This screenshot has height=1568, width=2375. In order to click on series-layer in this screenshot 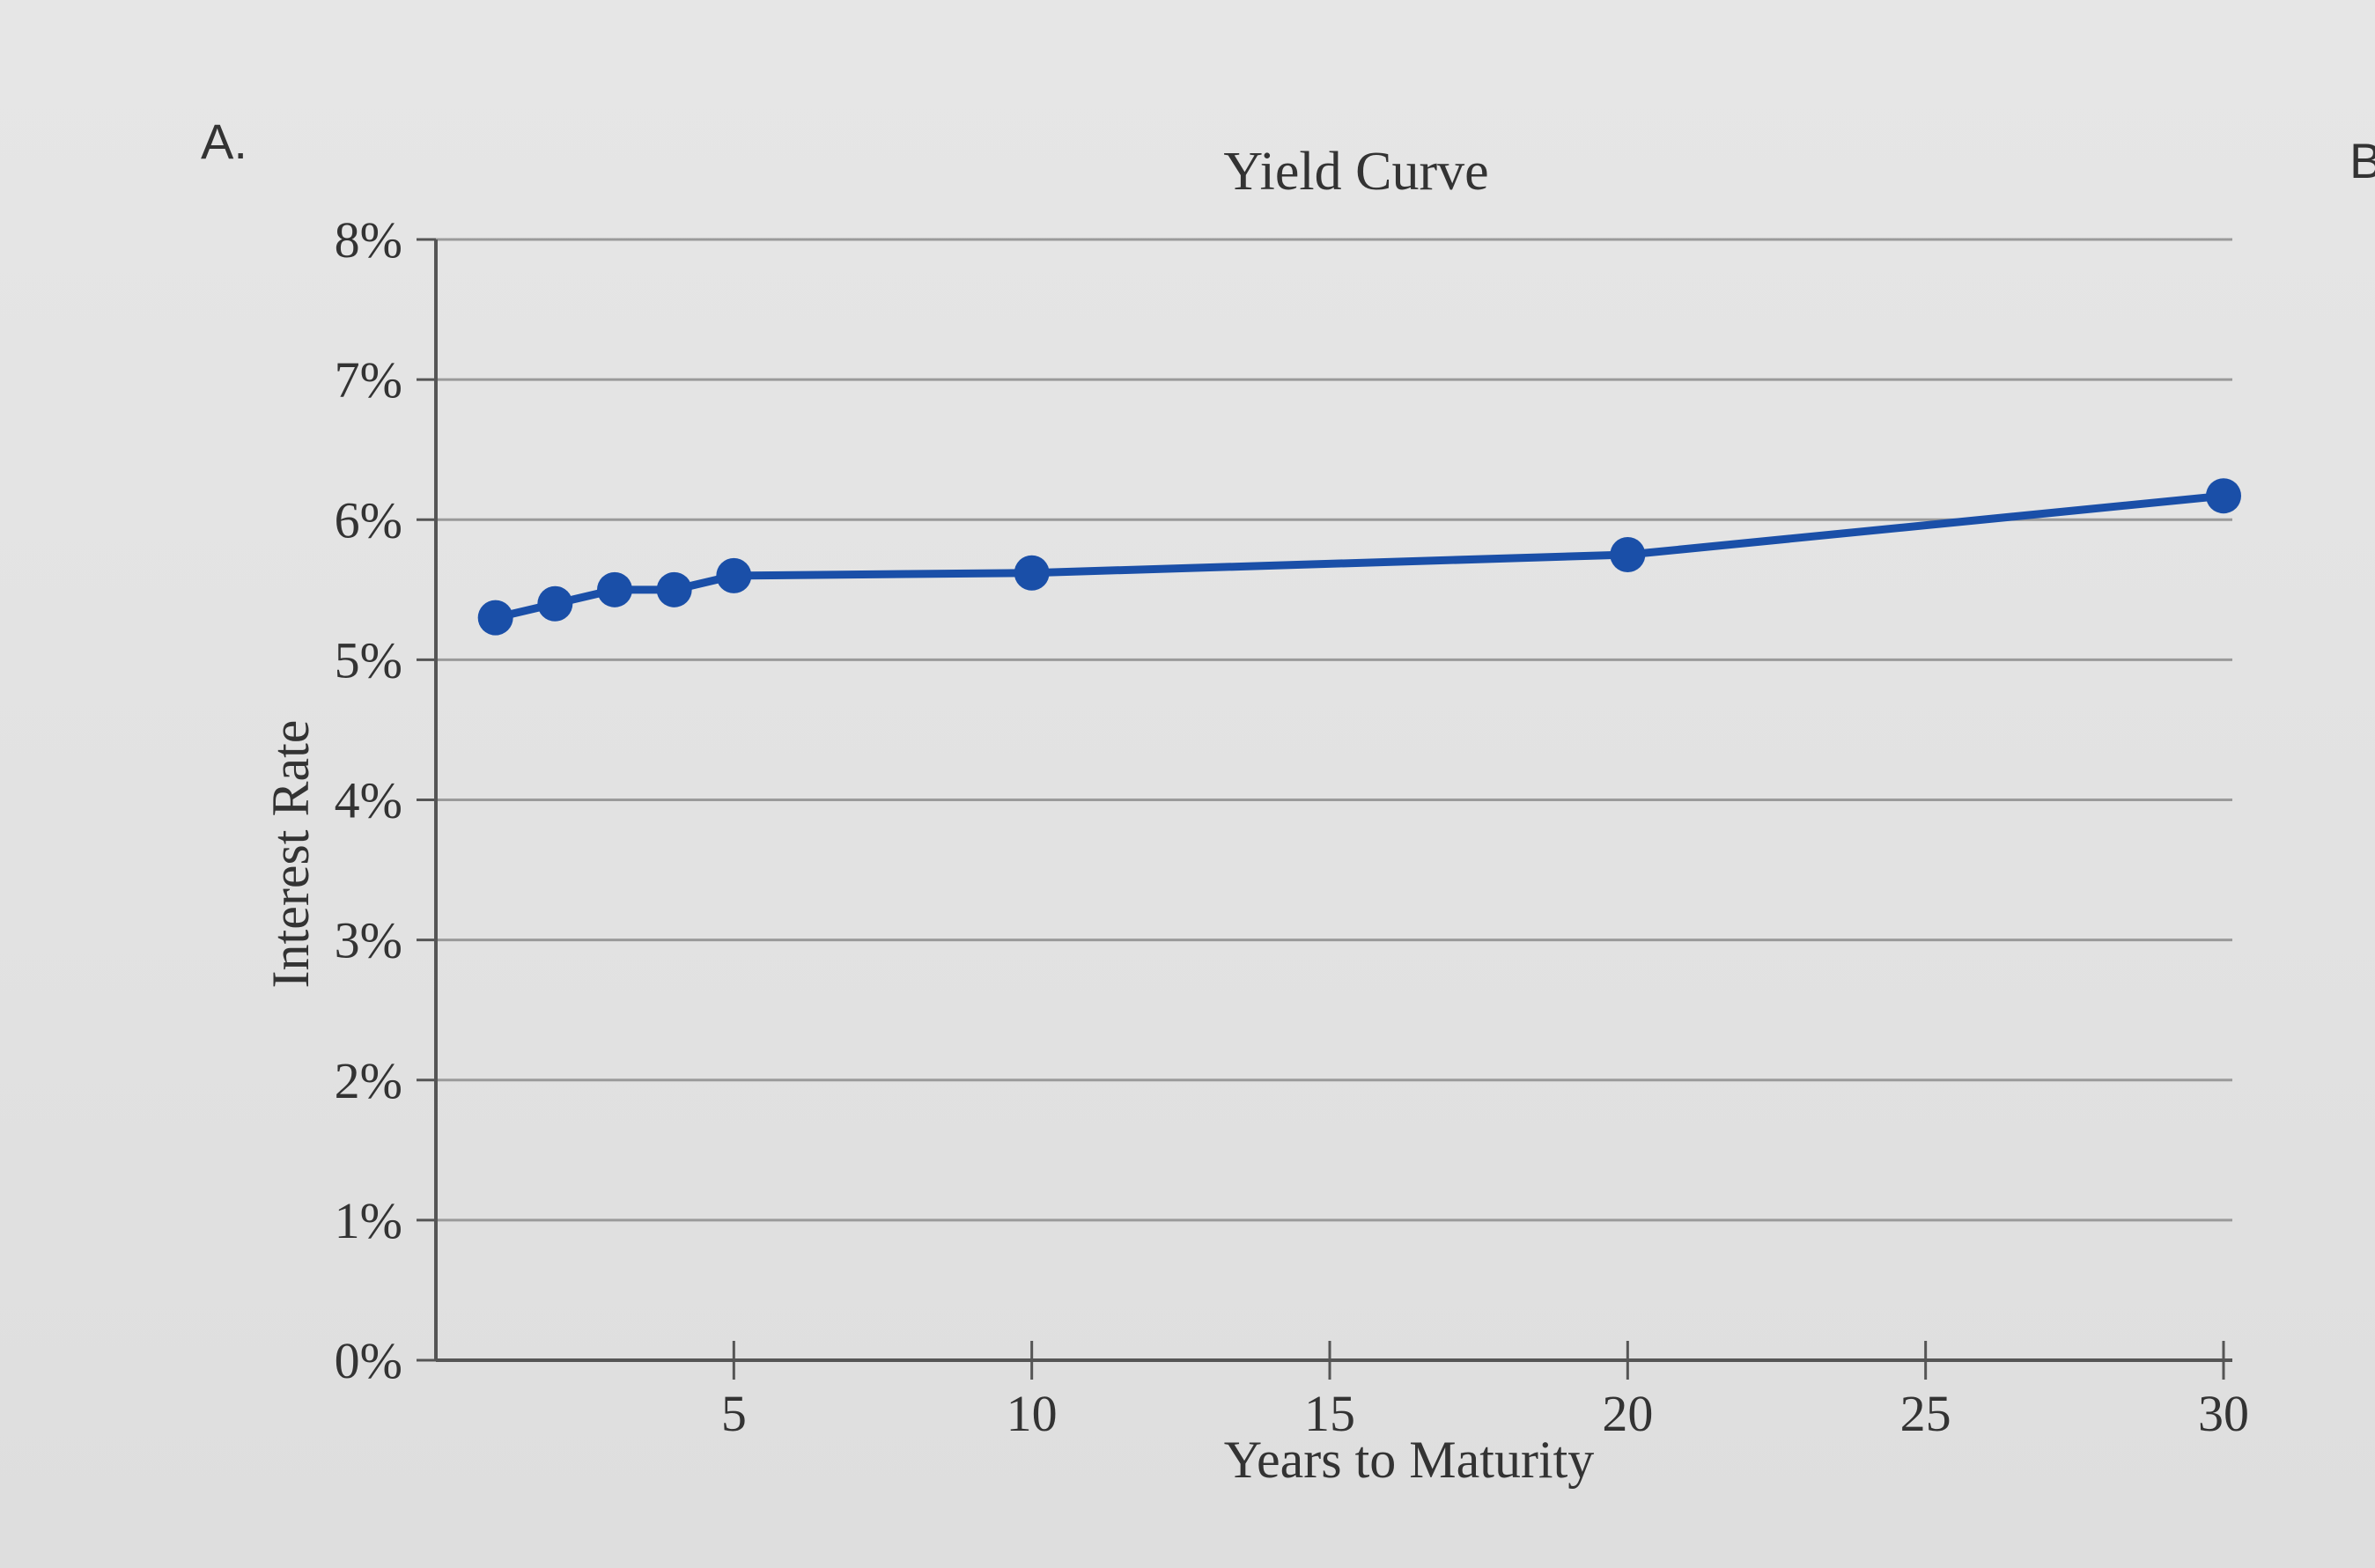, I will do `click(1359, 557)`.